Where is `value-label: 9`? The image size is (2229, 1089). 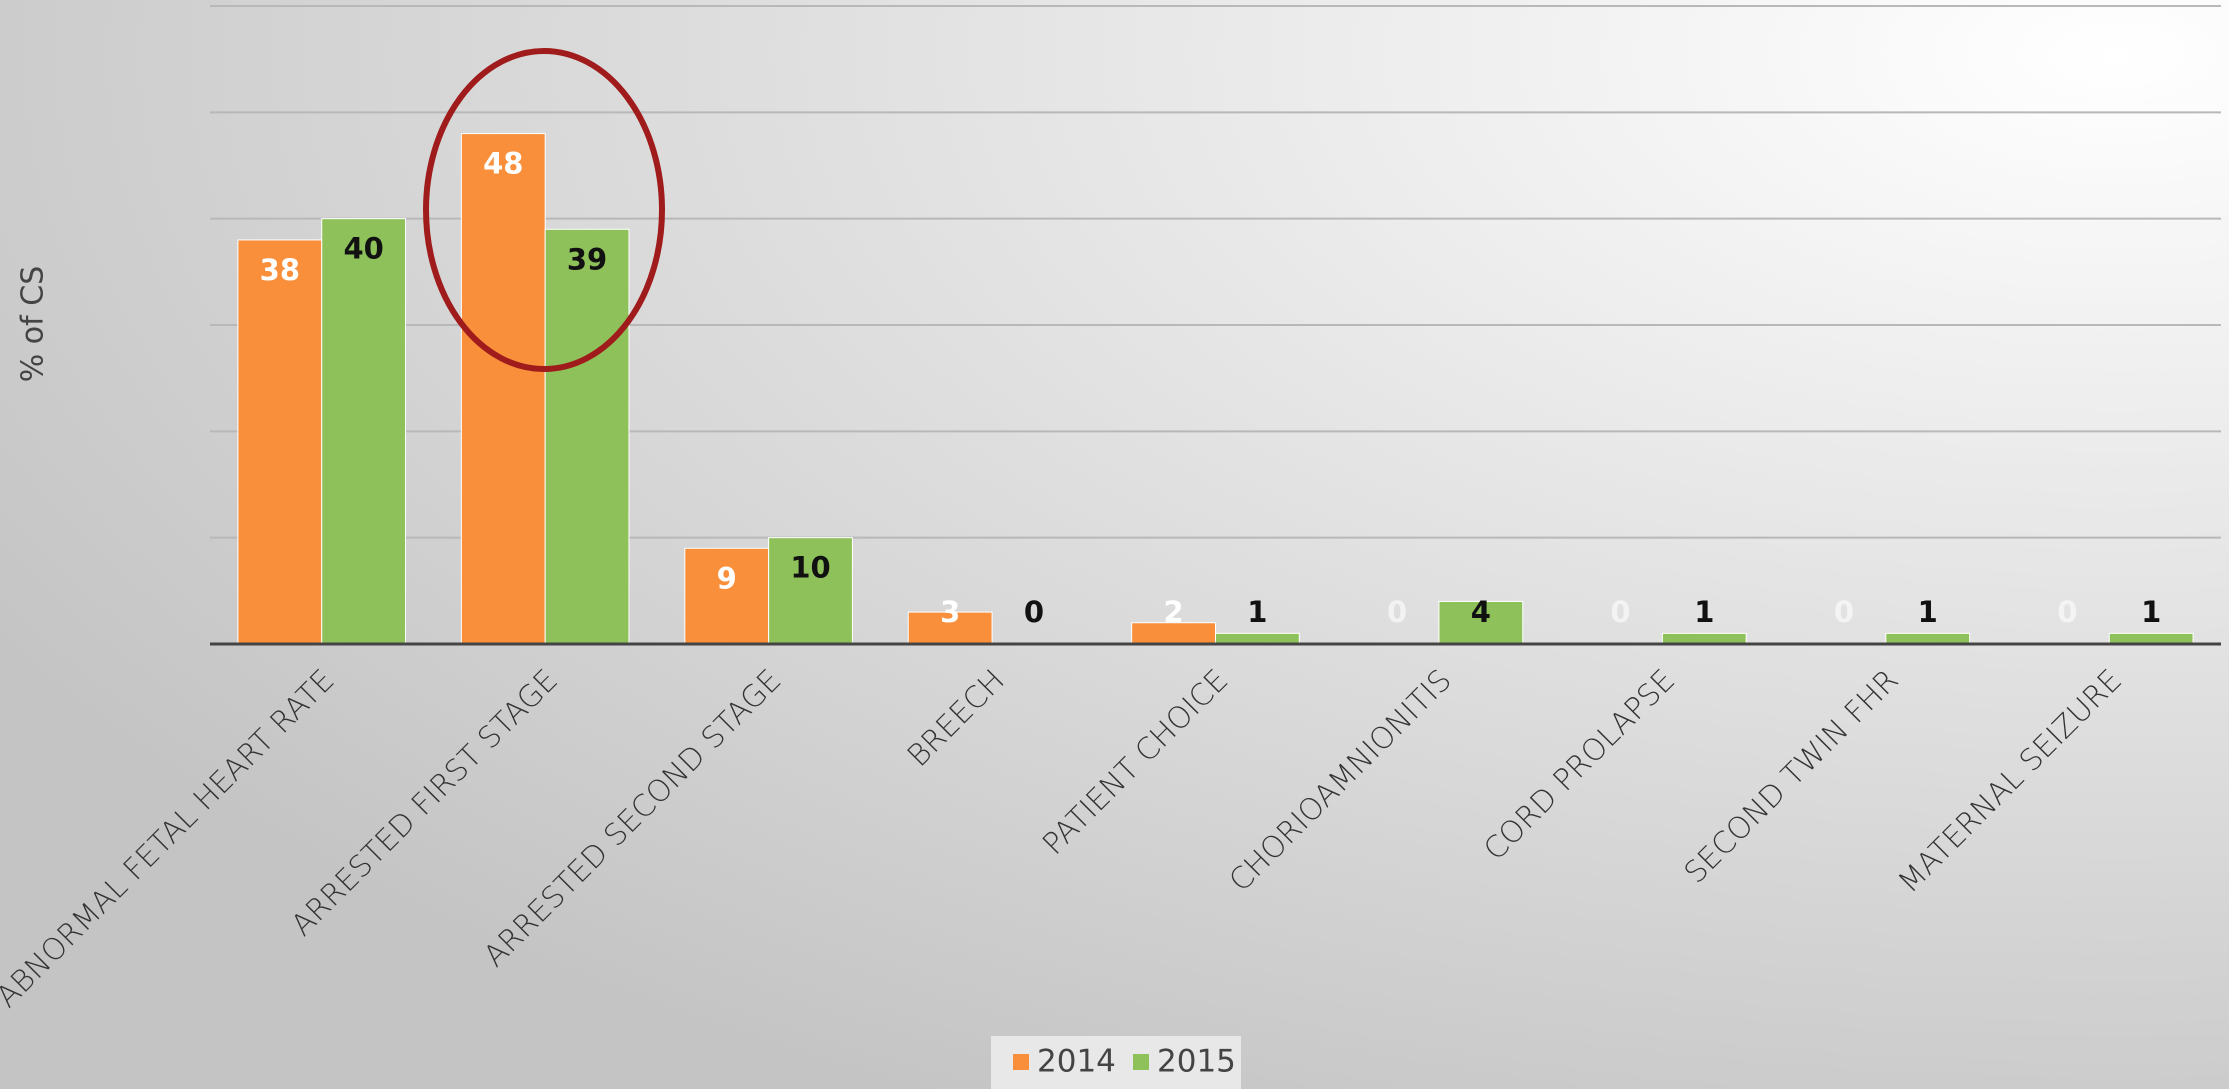
value-label: 9 is located at coordinates (727, 578).